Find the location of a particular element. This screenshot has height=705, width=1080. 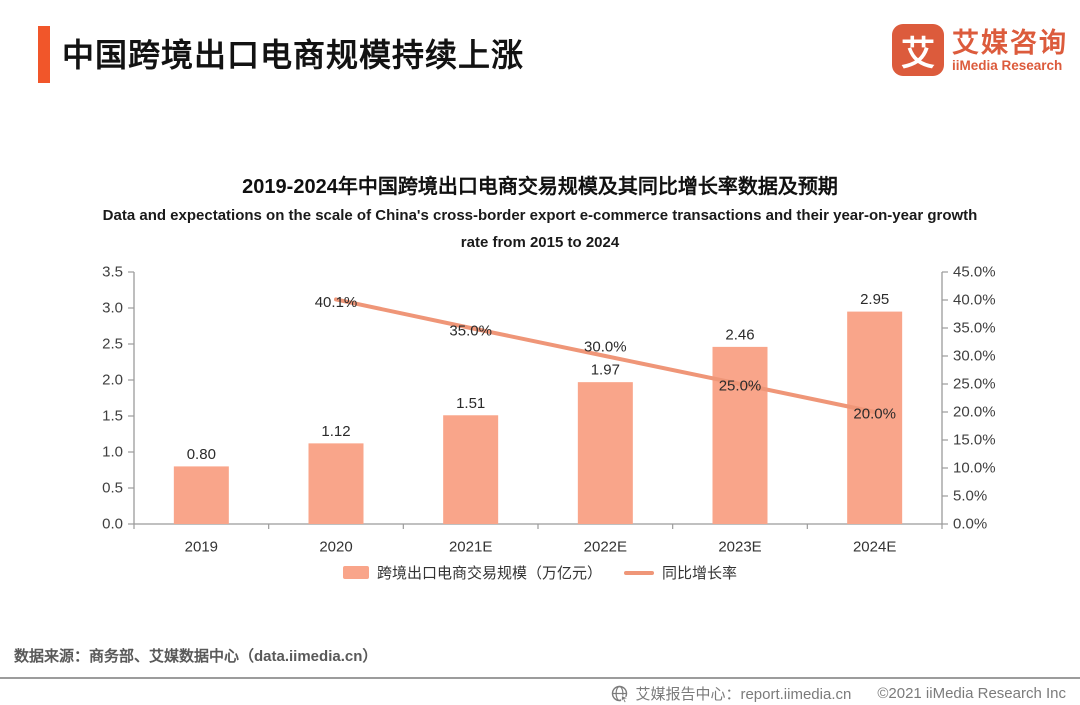

left-axis-tick-label: 1.5 is located at coordinates (112, 416).